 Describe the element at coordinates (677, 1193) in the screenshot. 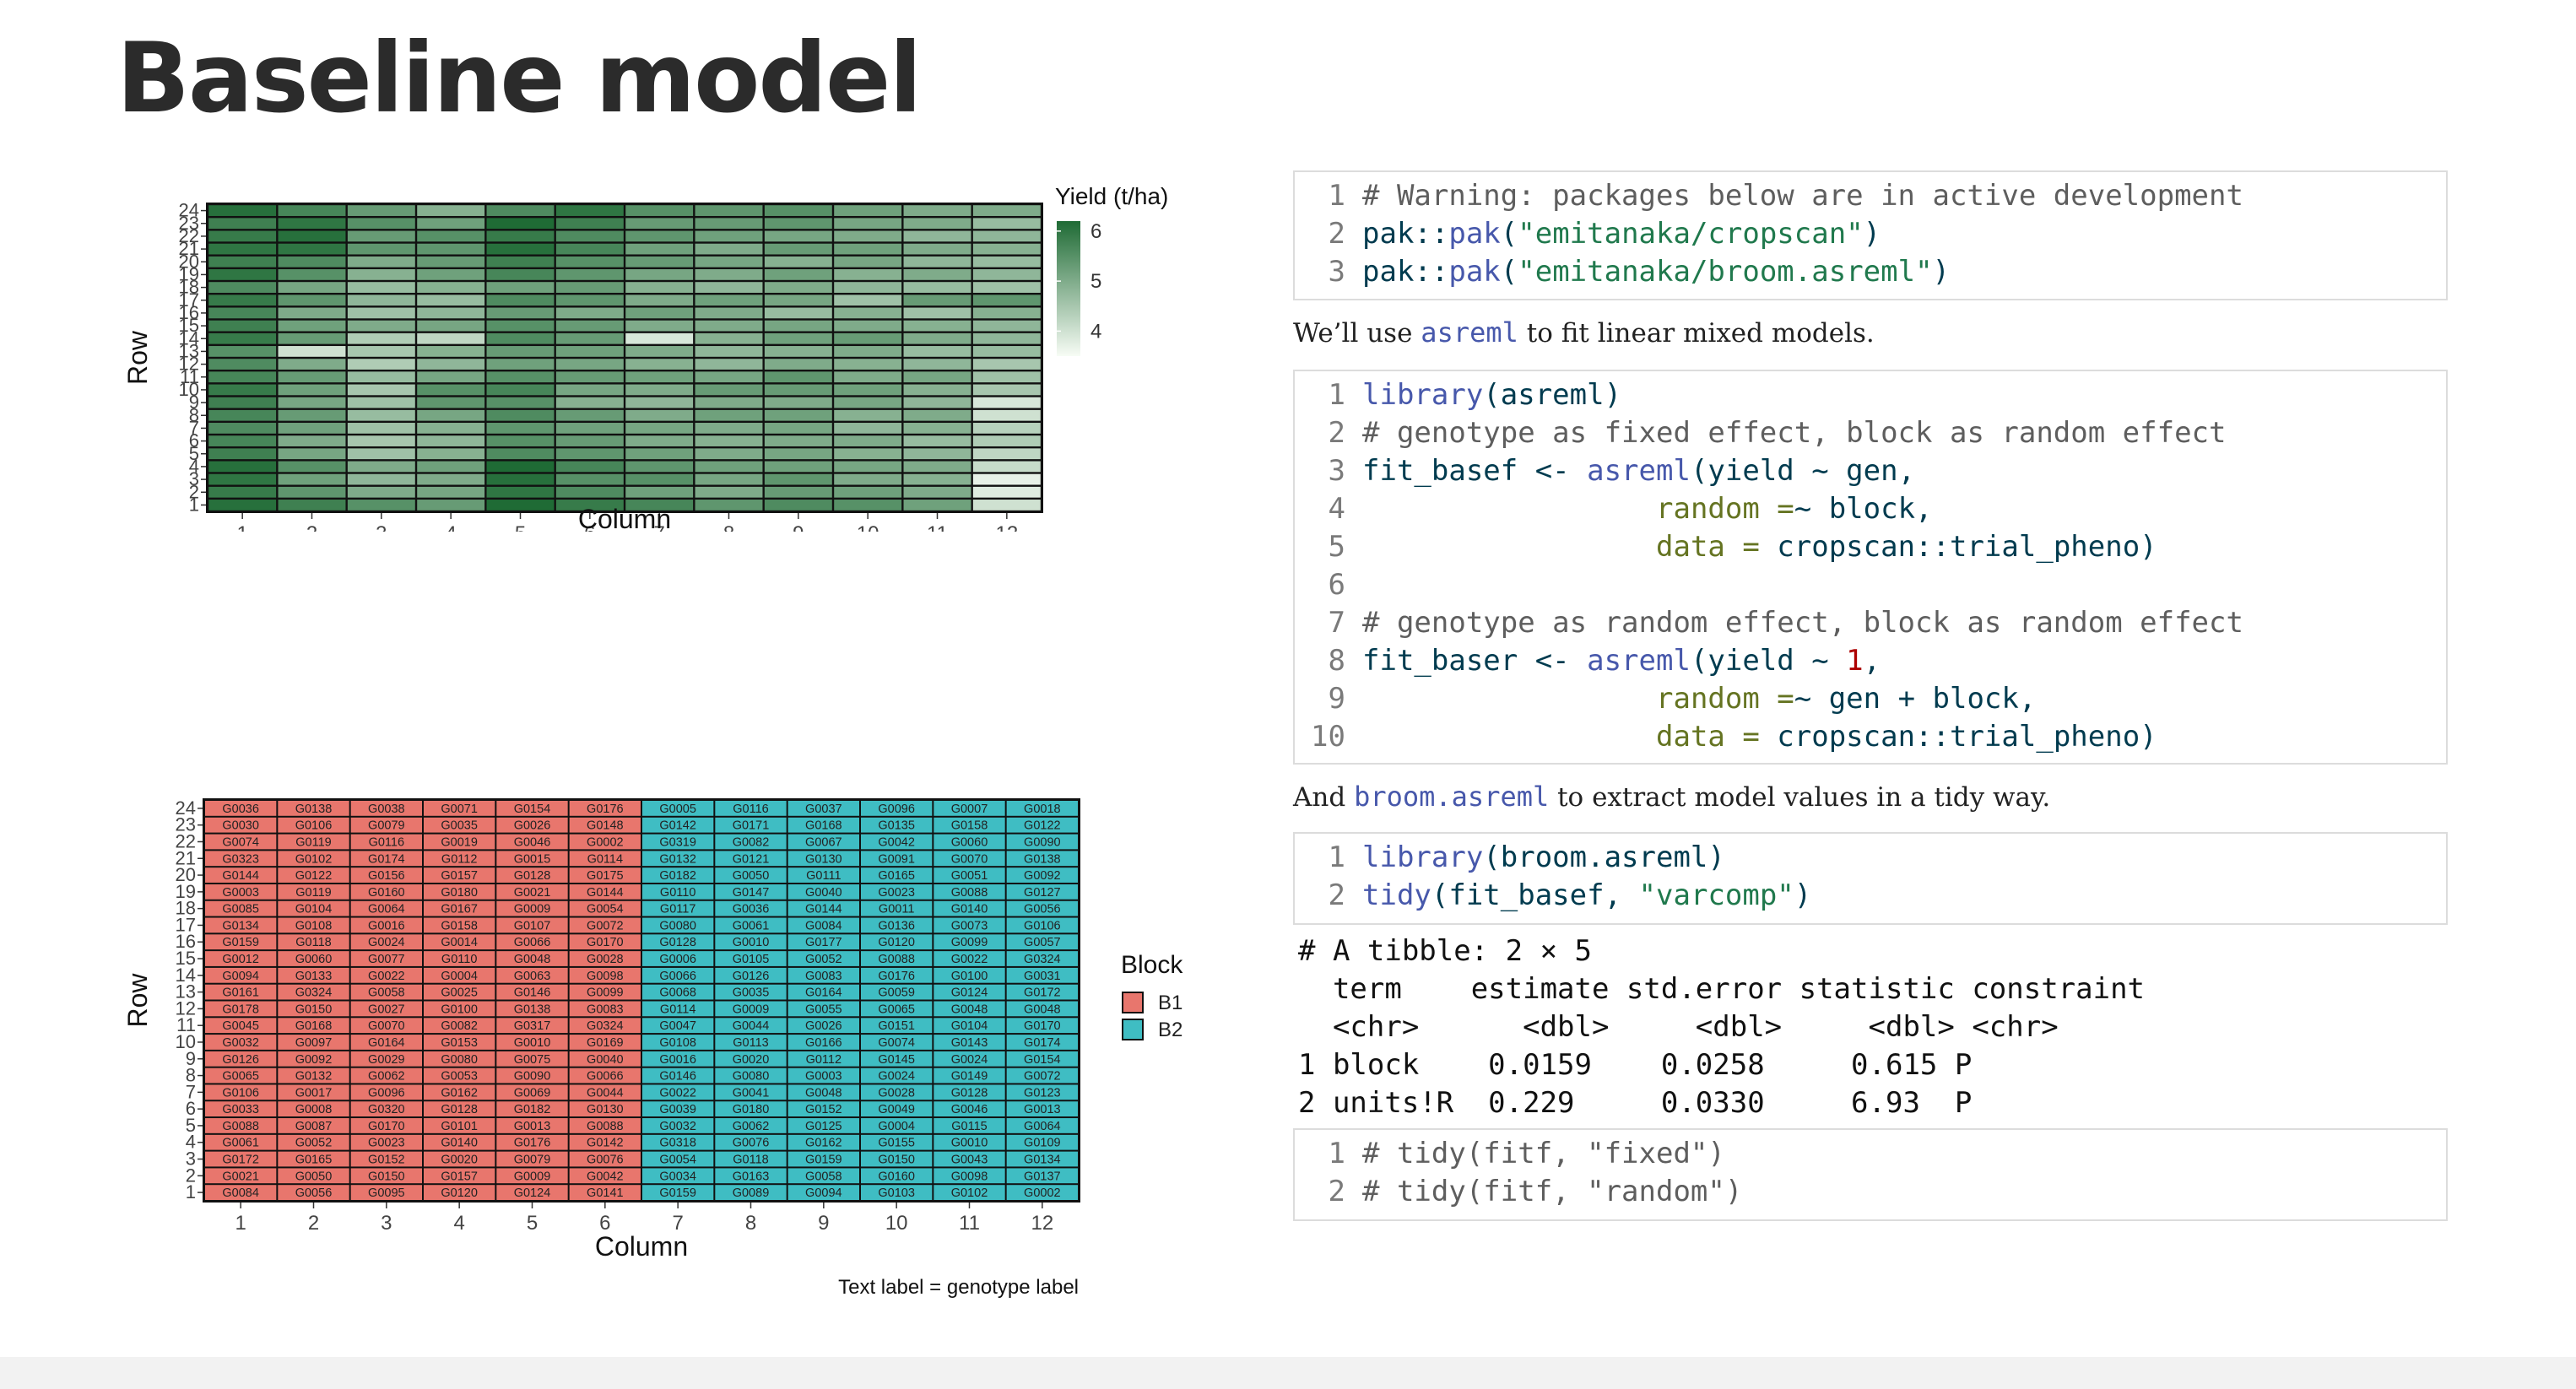

I see `genotype-label: G0159` at that location.